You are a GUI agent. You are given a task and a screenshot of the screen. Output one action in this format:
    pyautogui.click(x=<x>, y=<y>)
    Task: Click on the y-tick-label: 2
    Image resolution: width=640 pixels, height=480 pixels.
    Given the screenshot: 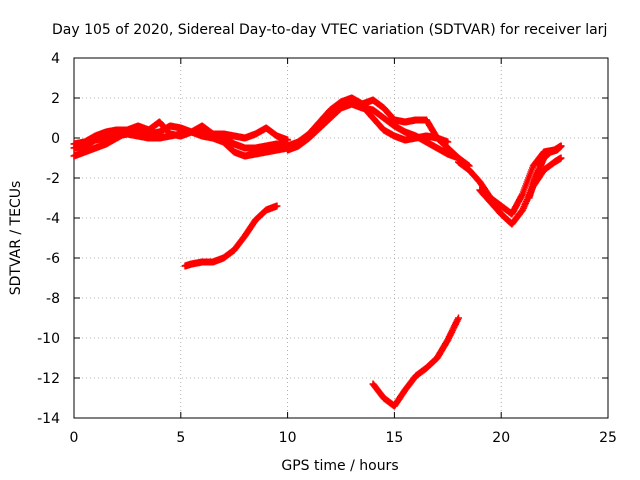 What is the action you would take?
    pyautogui.click(x=55, y=99)
    